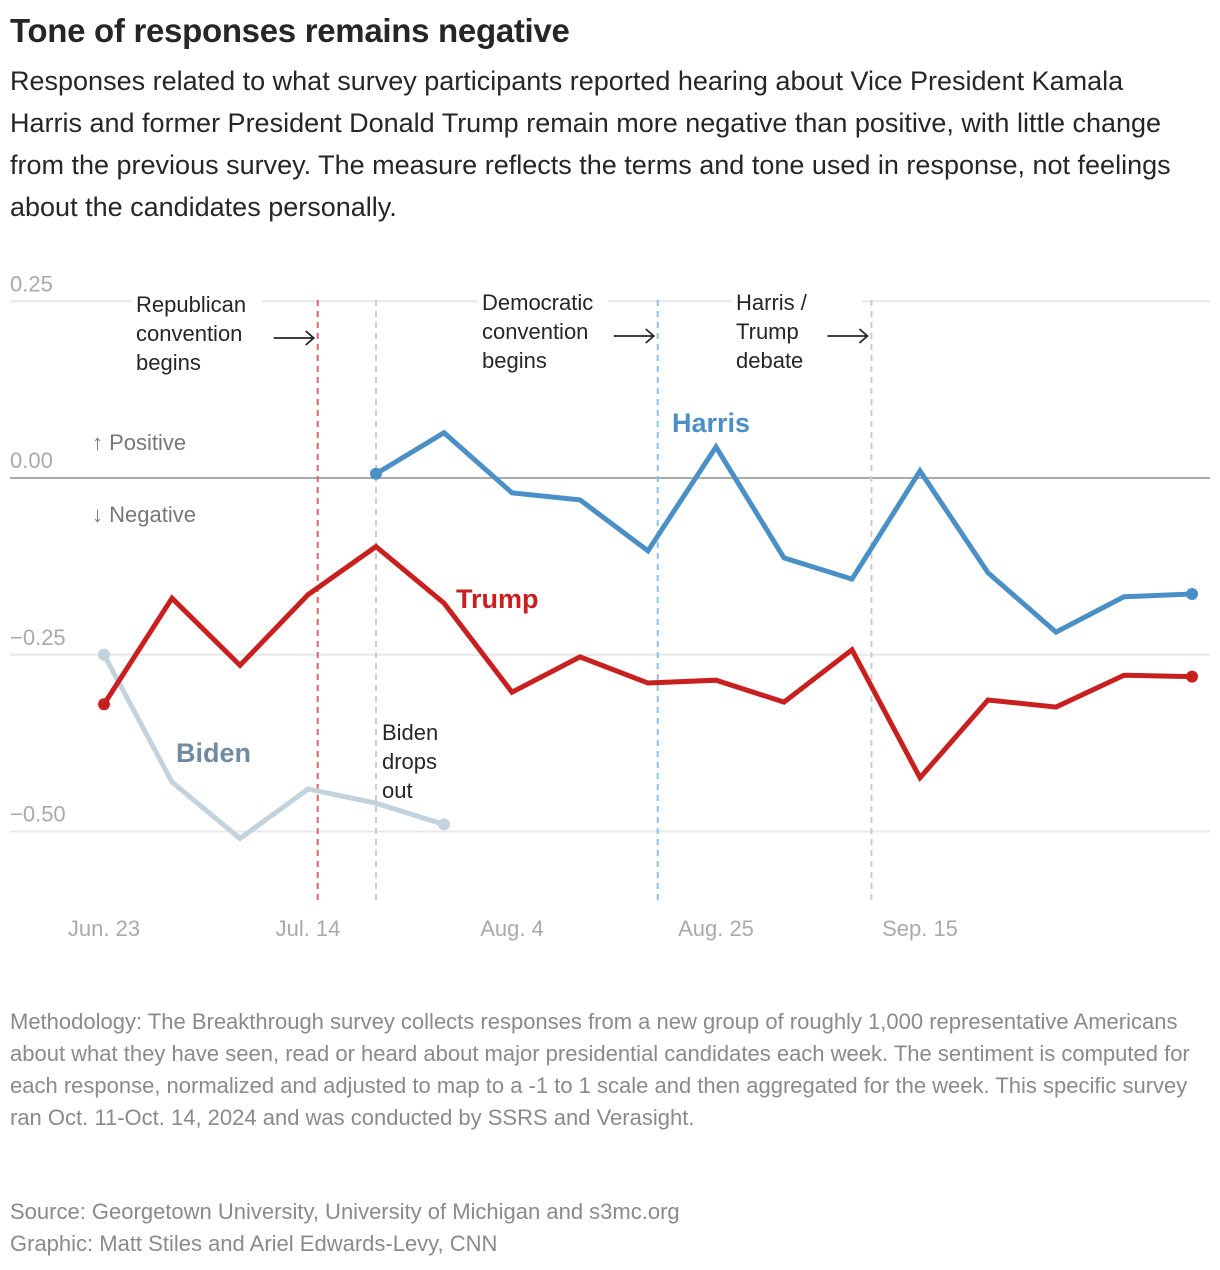 This screenshot has width=1220, height=1270. What do you see at coordinates (920, 928) in the screenshot?
I see `x-tick-label: Sep. 15` at bounding box center [920, 928].